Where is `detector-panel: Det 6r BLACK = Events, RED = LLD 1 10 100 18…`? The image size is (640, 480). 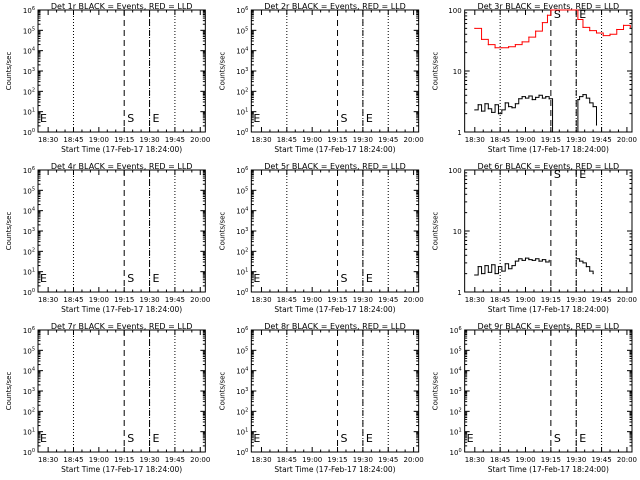 detector-panel: Det 6r BLACK = Events, RED = LLD 1 10 100 18… is located at coordinates (534, 238).